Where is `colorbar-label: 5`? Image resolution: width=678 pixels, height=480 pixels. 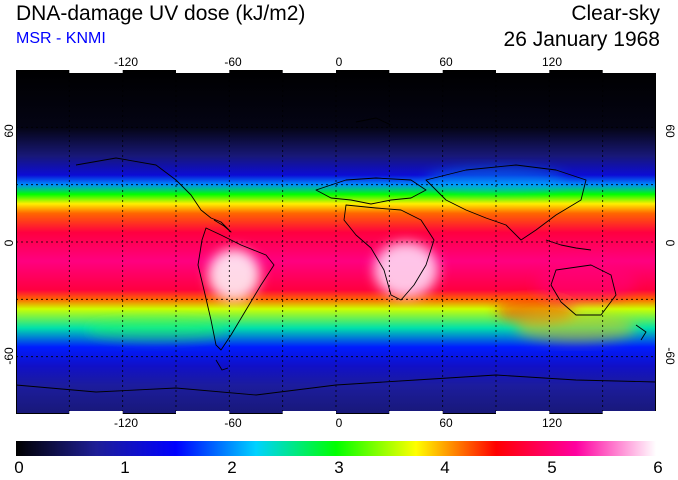 colorbar-label: 5 is located at coordinates (552, 467).